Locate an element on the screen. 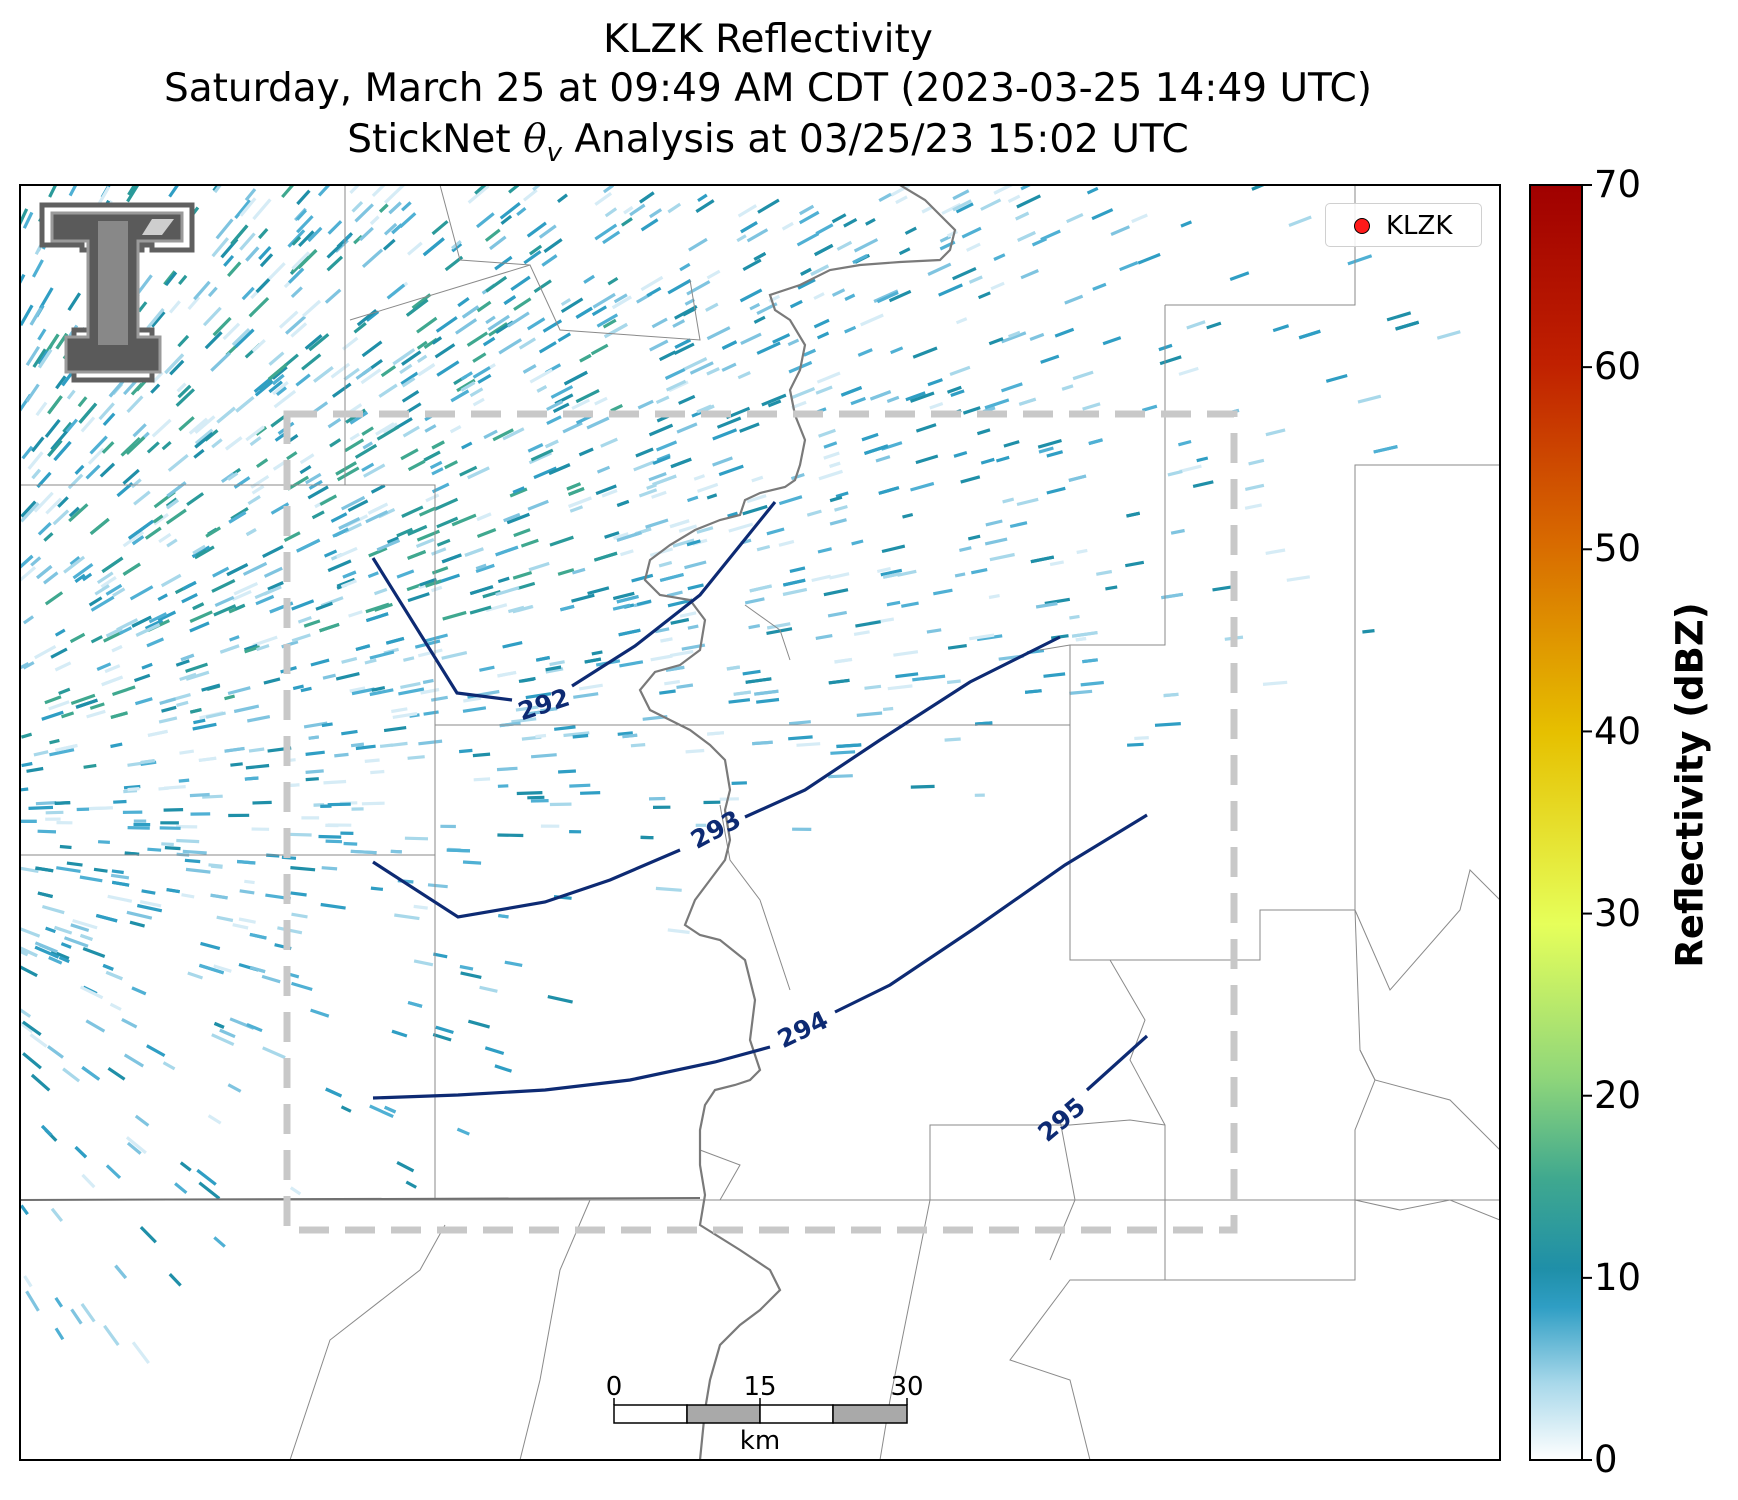  colorbar-tick-10: 10 is located at coordinates (1618, 1277).